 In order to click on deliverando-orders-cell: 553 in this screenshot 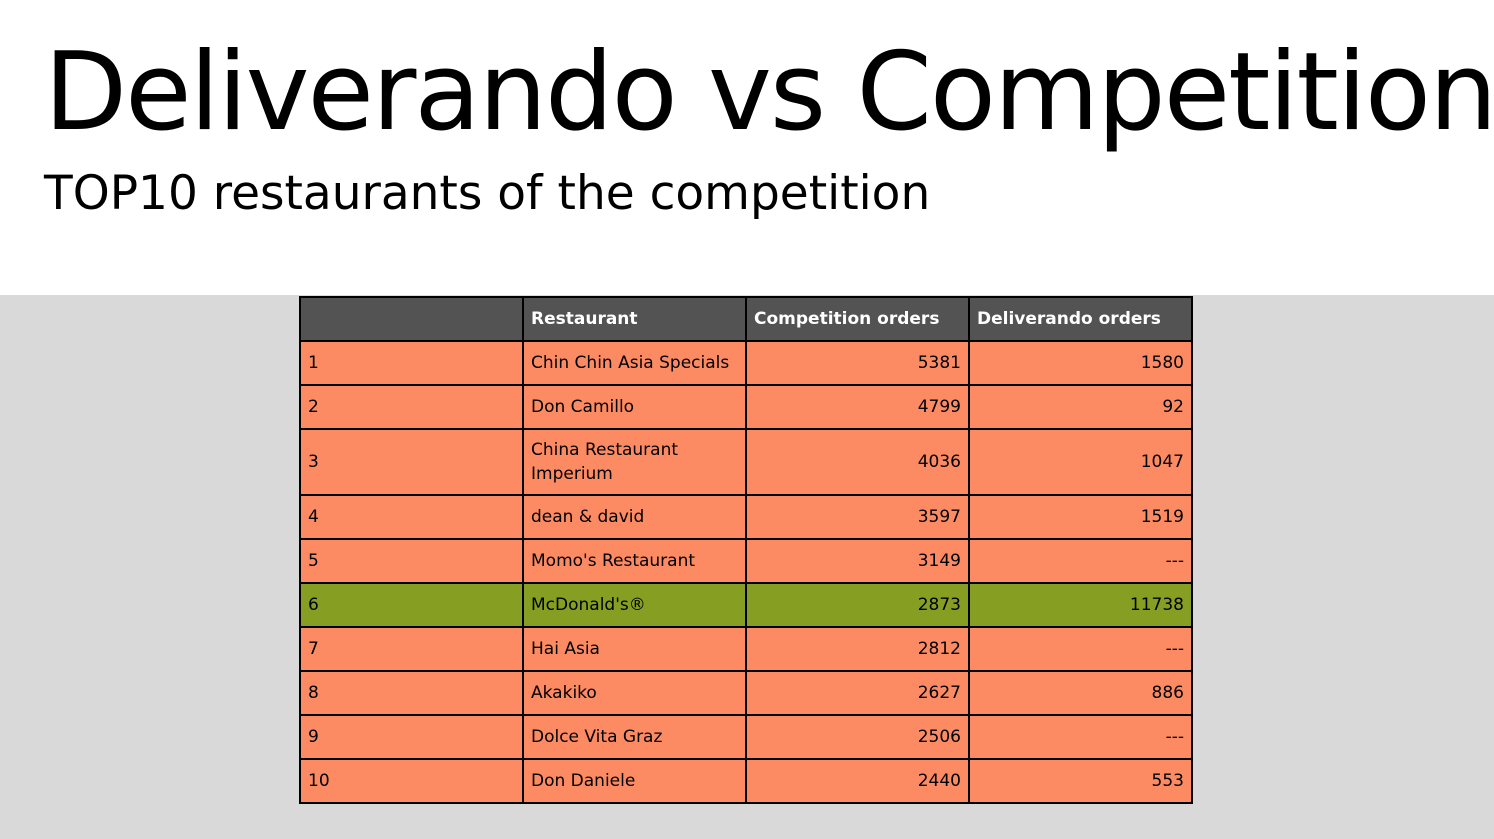, I will do `click(1080, 781)`.